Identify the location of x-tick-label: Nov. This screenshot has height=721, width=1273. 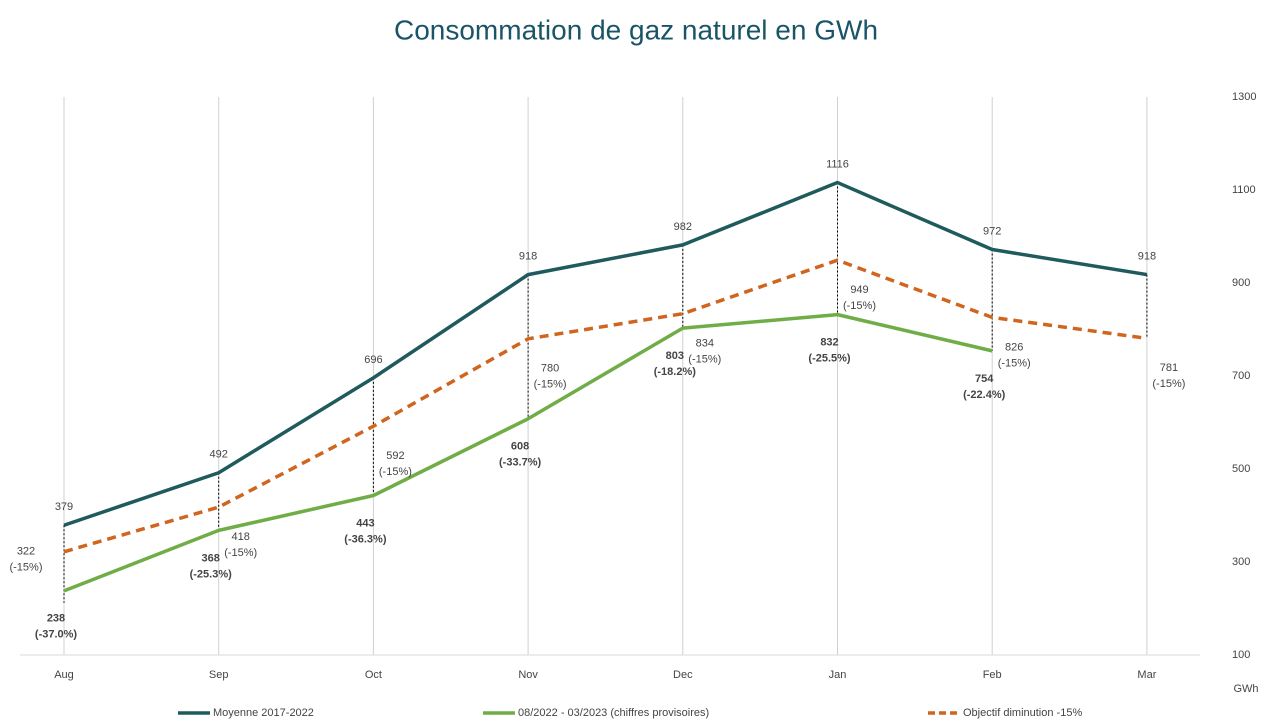
(528, 675).